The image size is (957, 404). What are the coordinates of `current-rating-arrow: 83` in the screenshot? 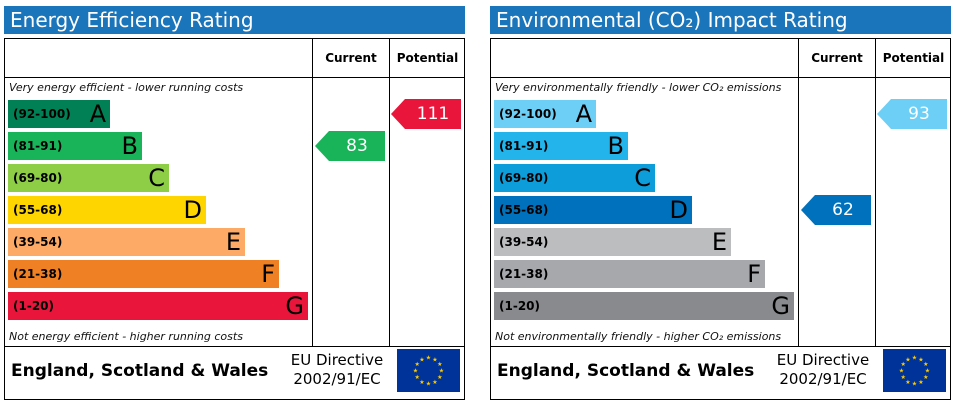 It's located at (350, 146).